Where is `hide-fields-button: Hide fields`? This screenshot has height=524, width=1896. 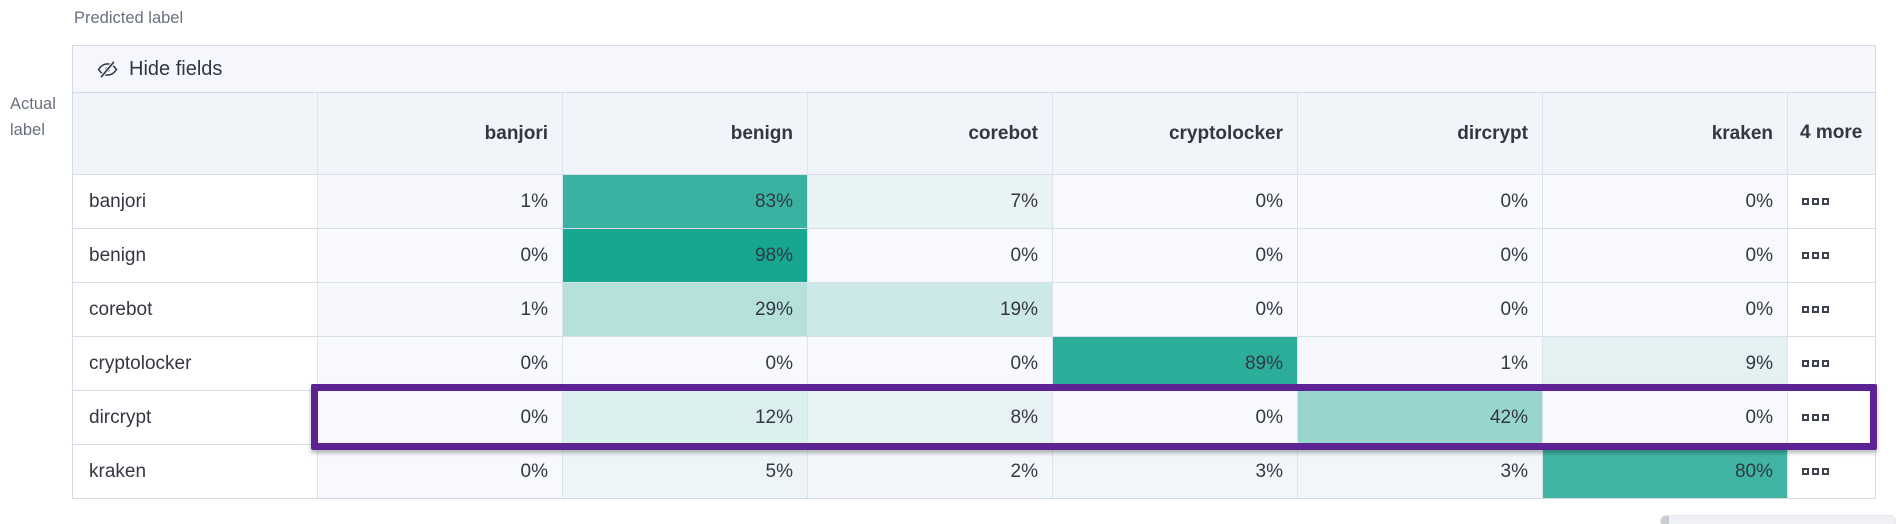 hide-fields-button: Hide fields is located at coordinates (159, 69).